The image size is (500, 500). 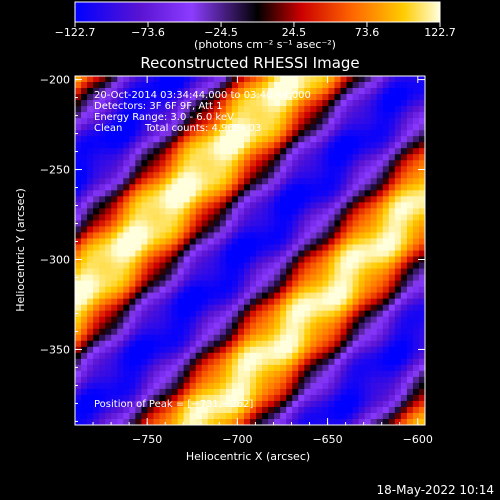 I want to click on annotation-detectors: Detectors: 3F 6F 9F, Att 1, so click(x=158, y=106).